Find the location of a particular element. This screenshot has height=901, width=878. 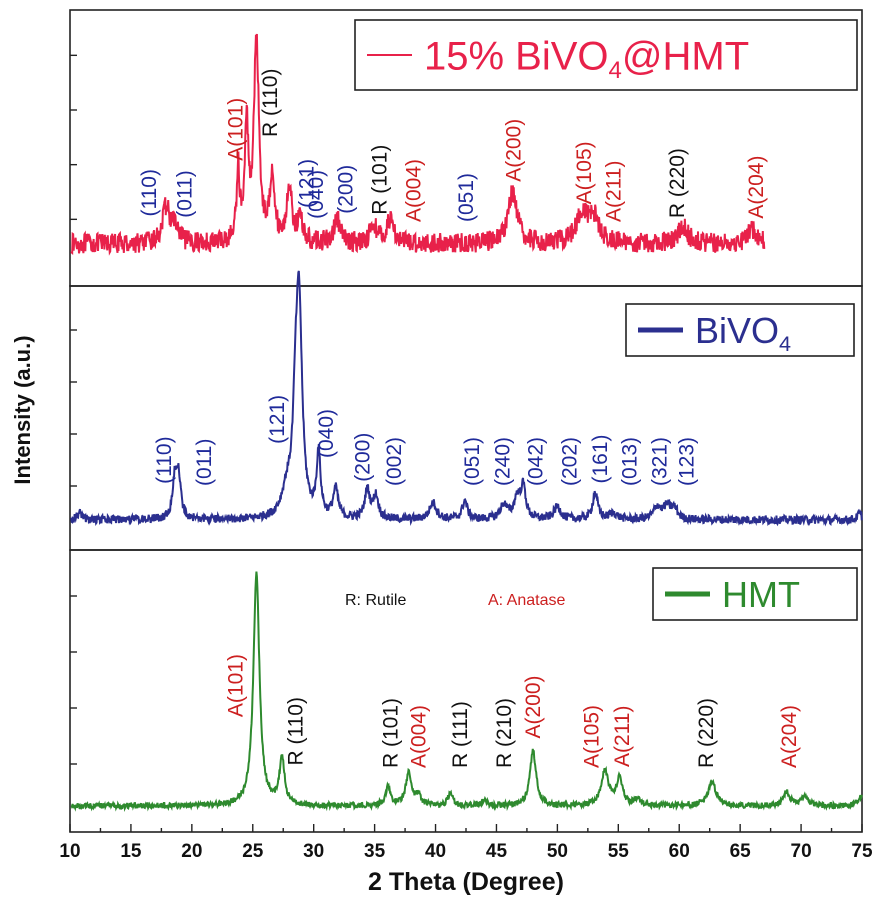

x-tick-label: 70 is located at coordinates (801, 851).